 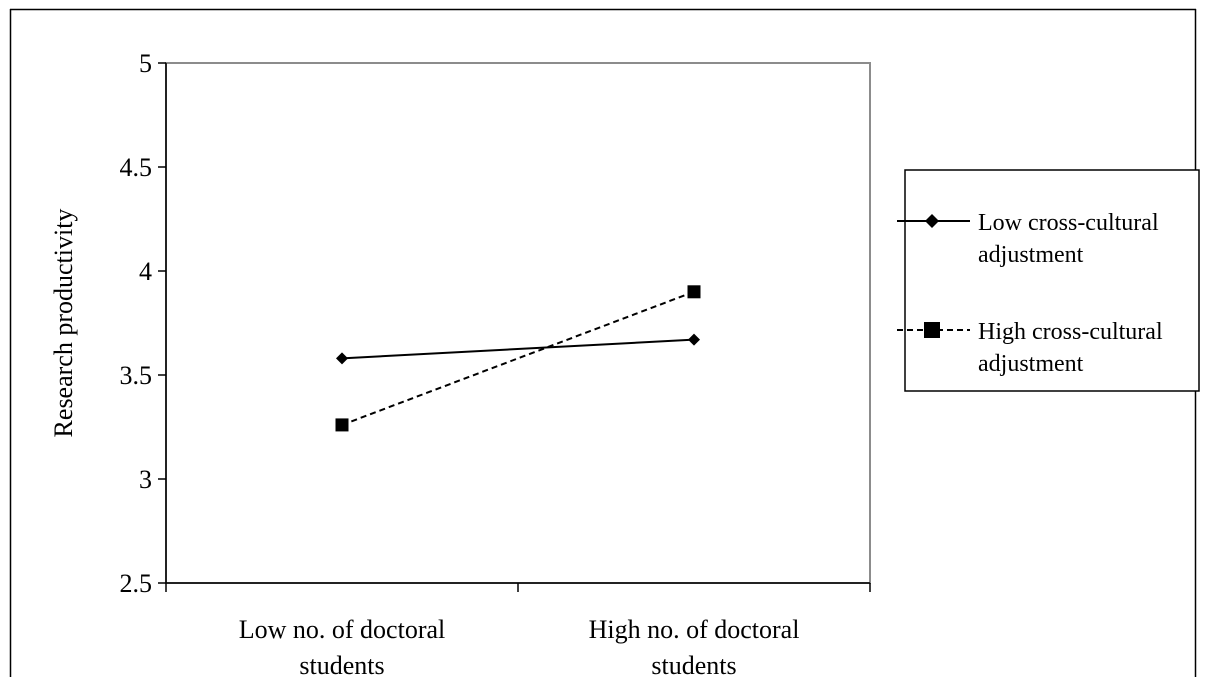 What do you see at coordinates (145, 63) in the screenshot?
I see `y-tick-label: 5` at bounding box center [145, 63].